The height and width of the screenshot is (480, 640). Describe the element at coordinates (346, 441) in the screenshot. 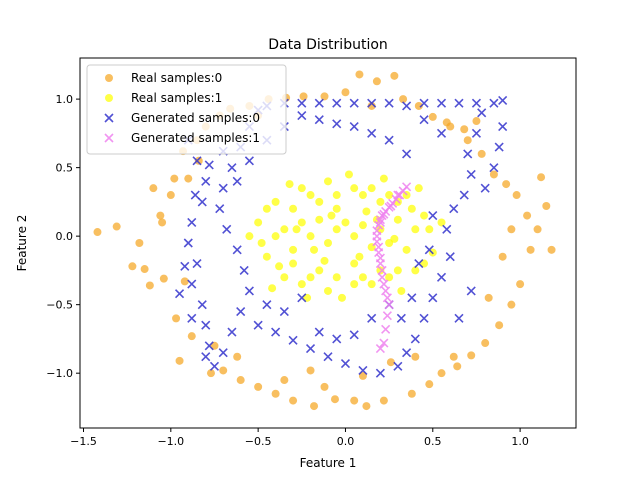

I see `x-tick-label: 0.0` at that location.